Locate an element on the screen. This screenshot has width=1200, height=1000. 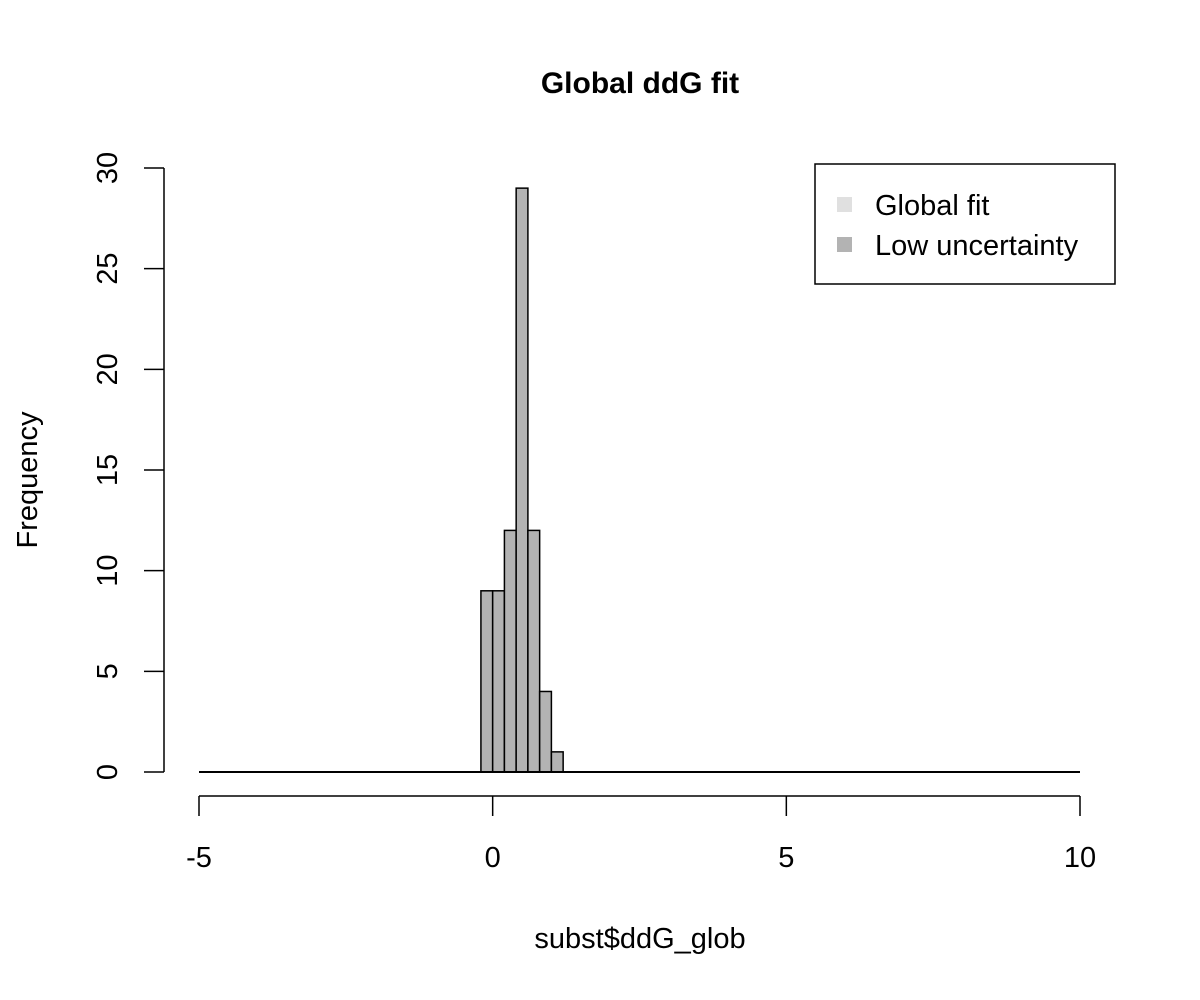
y-tick-label: 10 is located at coordinates (108, 571).